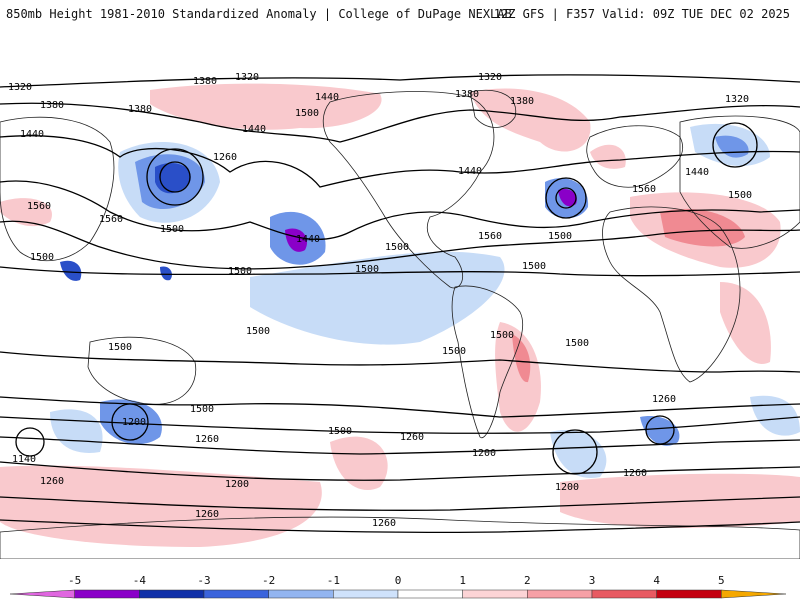 This screenshot has height=600, width=800. What do you see at coordinates (30, 442) in the screenshot?
I see `contour-low-west-antarctic` at bounding box center [30, 442].